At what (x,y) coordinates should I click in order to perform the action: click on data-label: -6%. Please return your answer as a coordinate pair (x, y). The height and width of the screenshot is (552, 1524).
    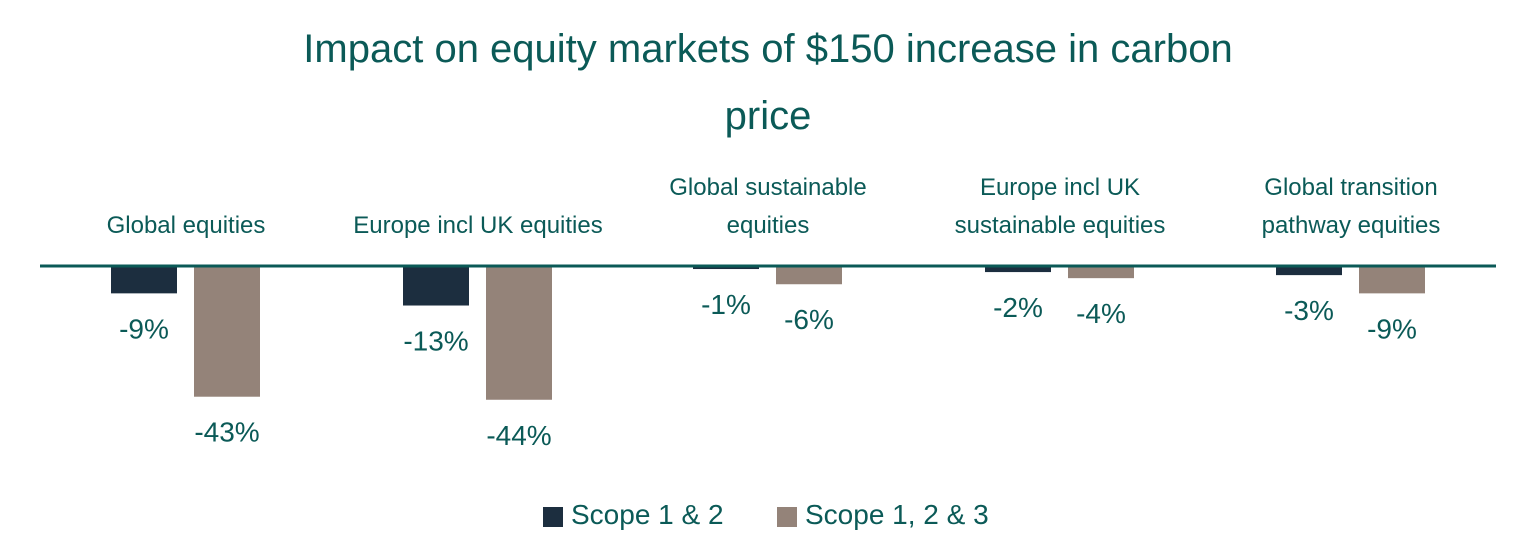
    Looking at the image, I should click on (809, 319).